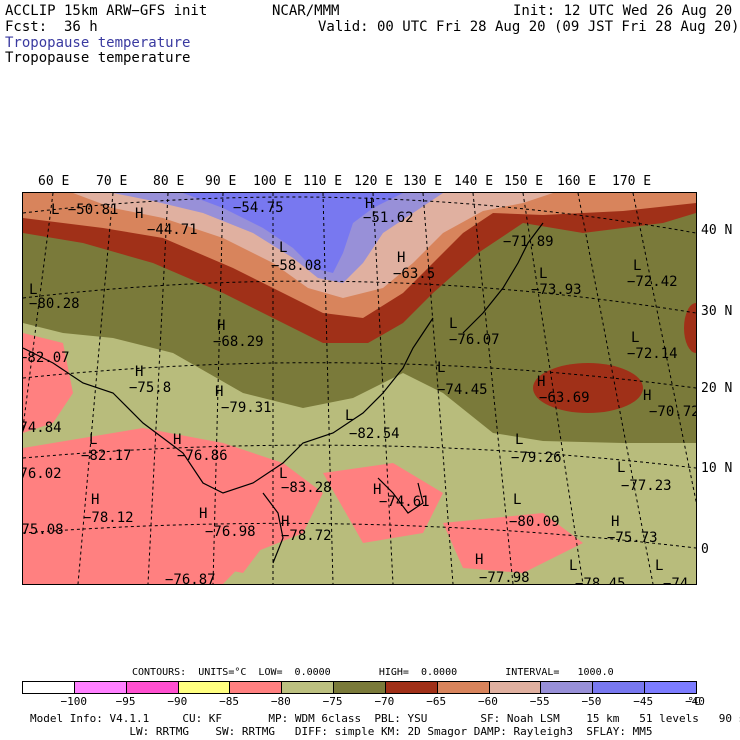 The height and width of the screenshot is (740, 740). I want to click on lon-label: 150 E, so click(524, 181).